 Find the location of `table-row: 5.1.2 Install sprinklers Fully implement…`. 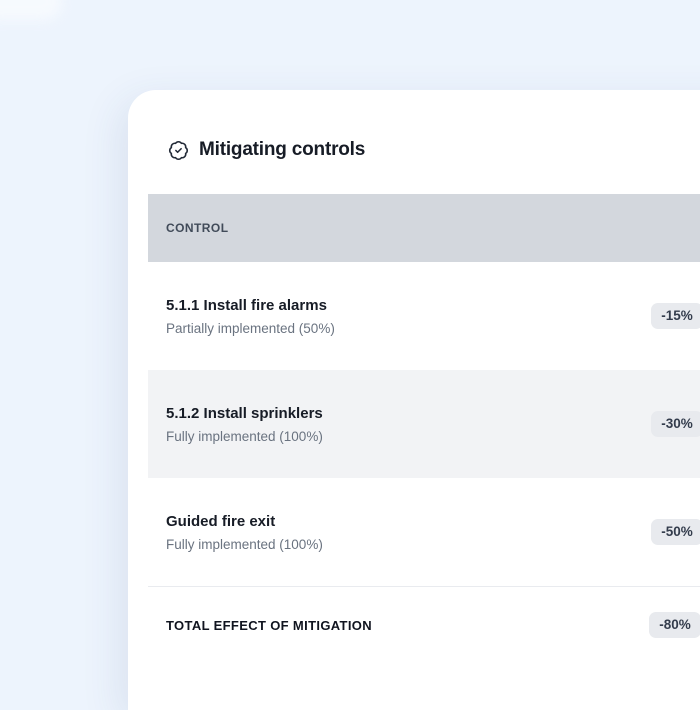

table-row: 5.1.2 Install sprinklers Fully implement… is located at coordinates (424, 424).